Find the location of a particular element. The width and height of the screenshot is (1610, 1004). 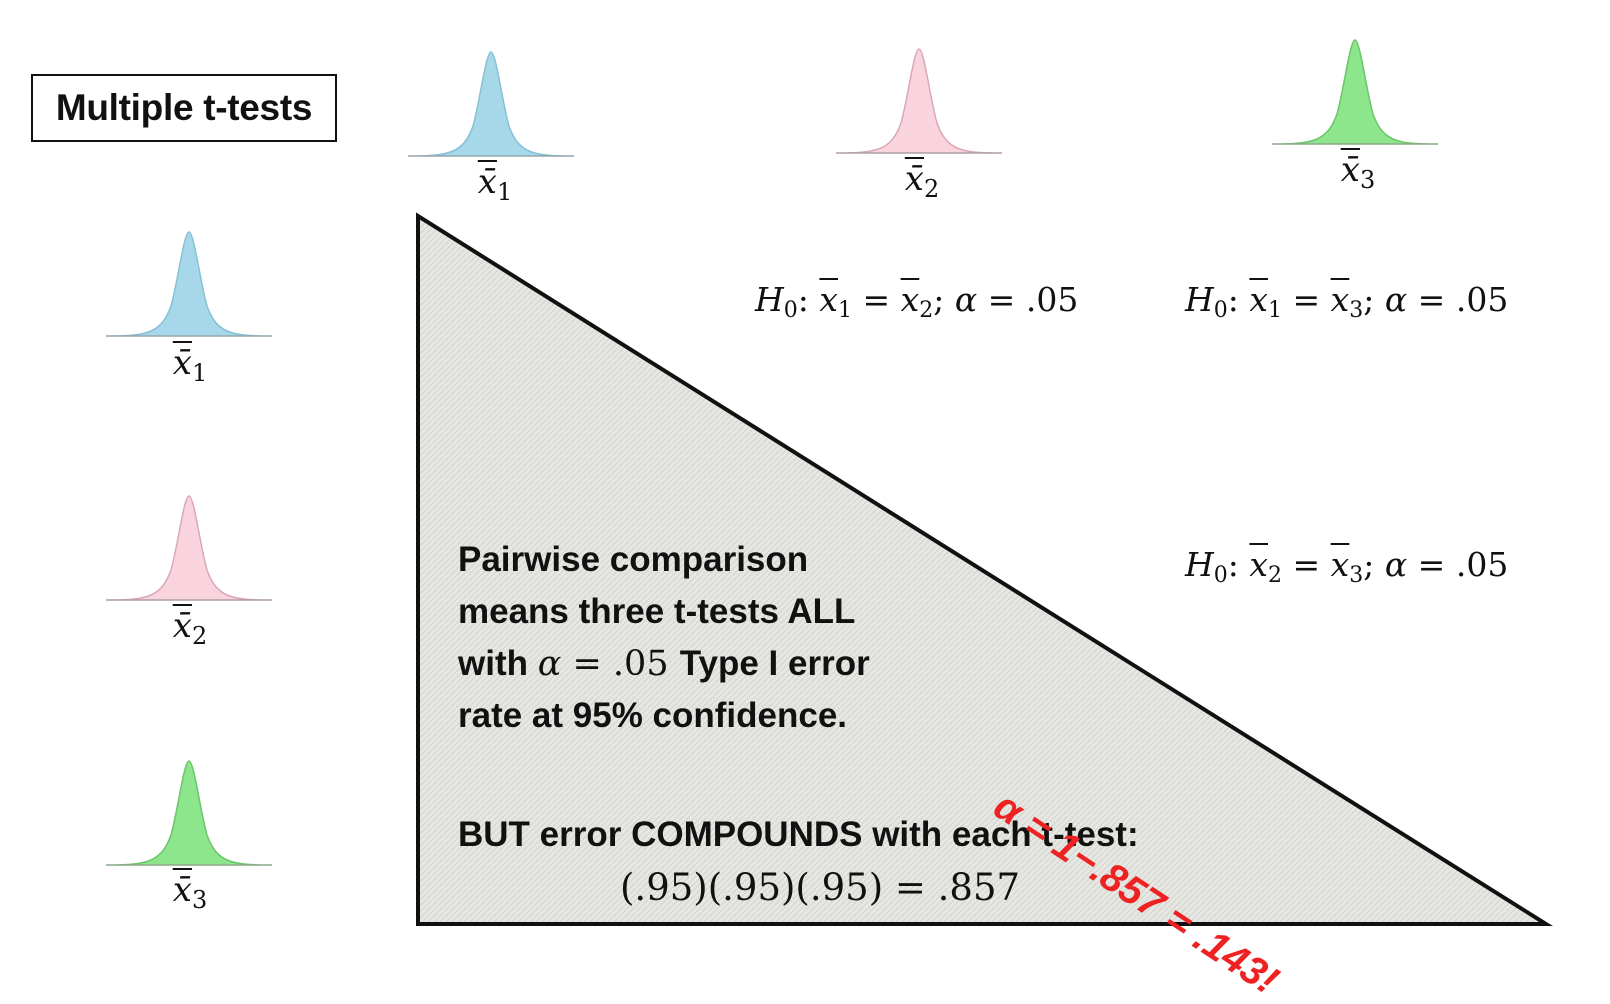

title-box: Multiple t-tests is located at coordinates (184, 108).